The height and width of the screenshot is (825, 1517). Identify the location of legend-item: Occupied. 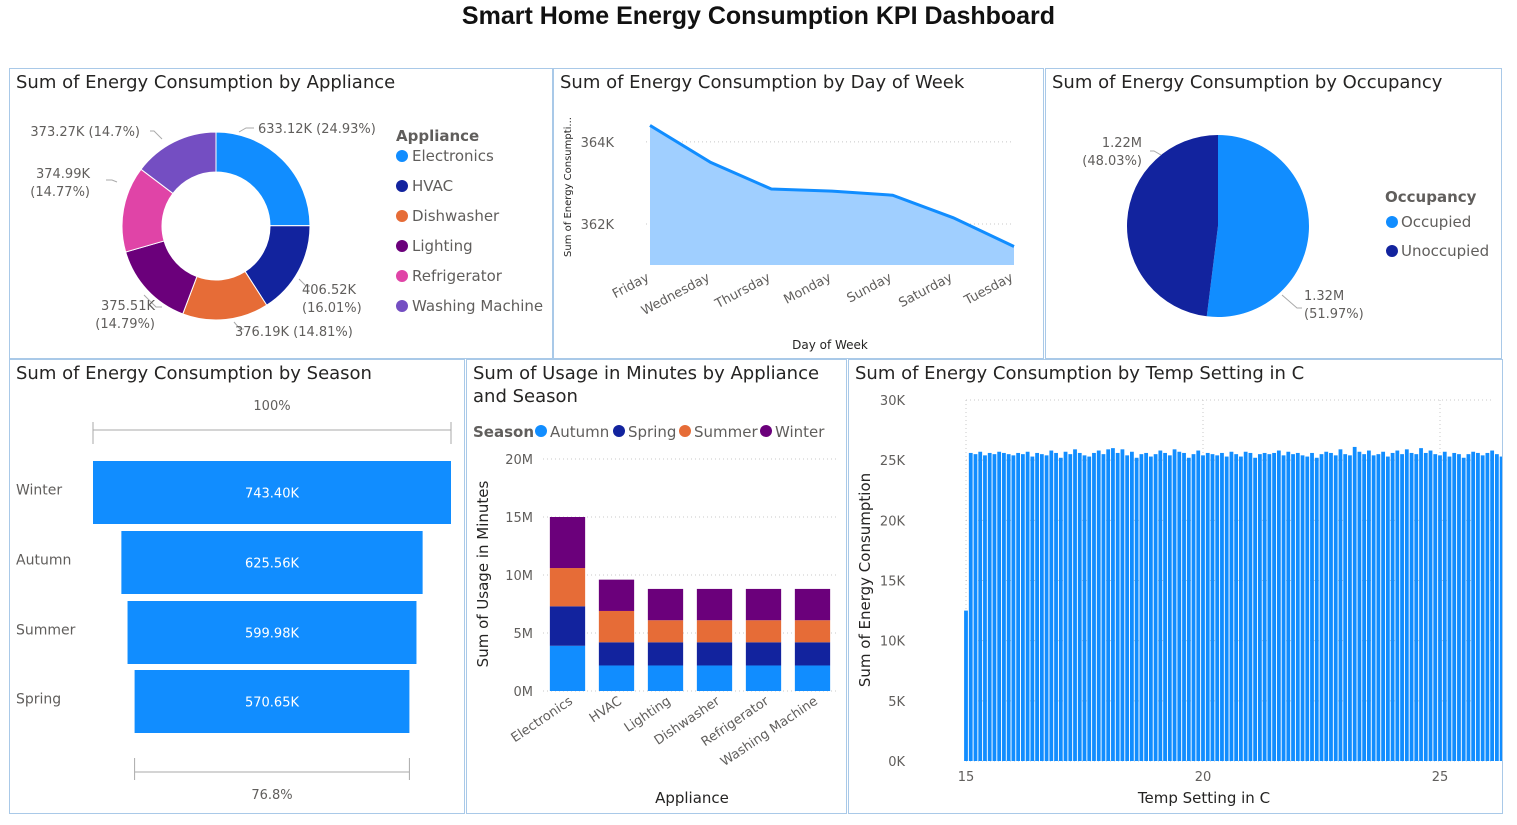
(1436, 222).